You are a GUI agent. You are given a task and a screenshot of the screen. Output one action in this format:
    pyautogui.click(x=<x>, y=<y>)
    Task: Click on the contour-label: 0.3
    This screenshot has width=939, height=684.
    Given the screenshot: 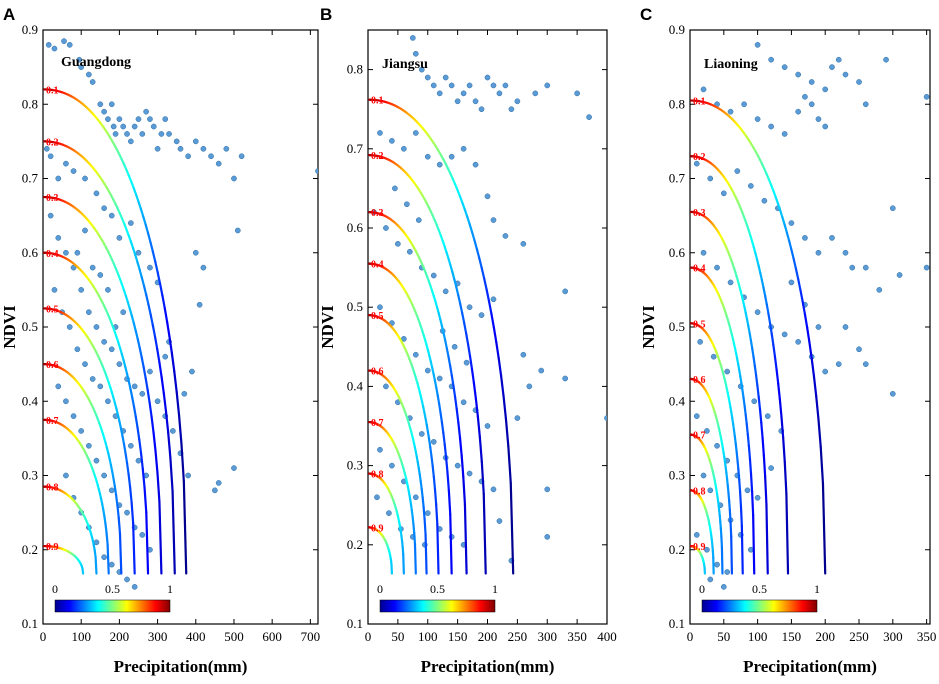 What is the action you would take?
    pyautogui.click(x=52, y=198)
    